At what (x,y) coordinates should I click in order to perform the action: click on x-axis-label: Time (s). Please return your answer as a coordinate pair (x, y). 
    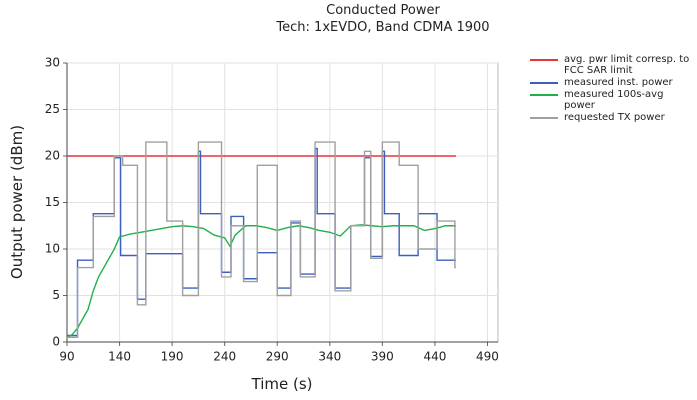
    Looking at the image, I should click on (282, 384).